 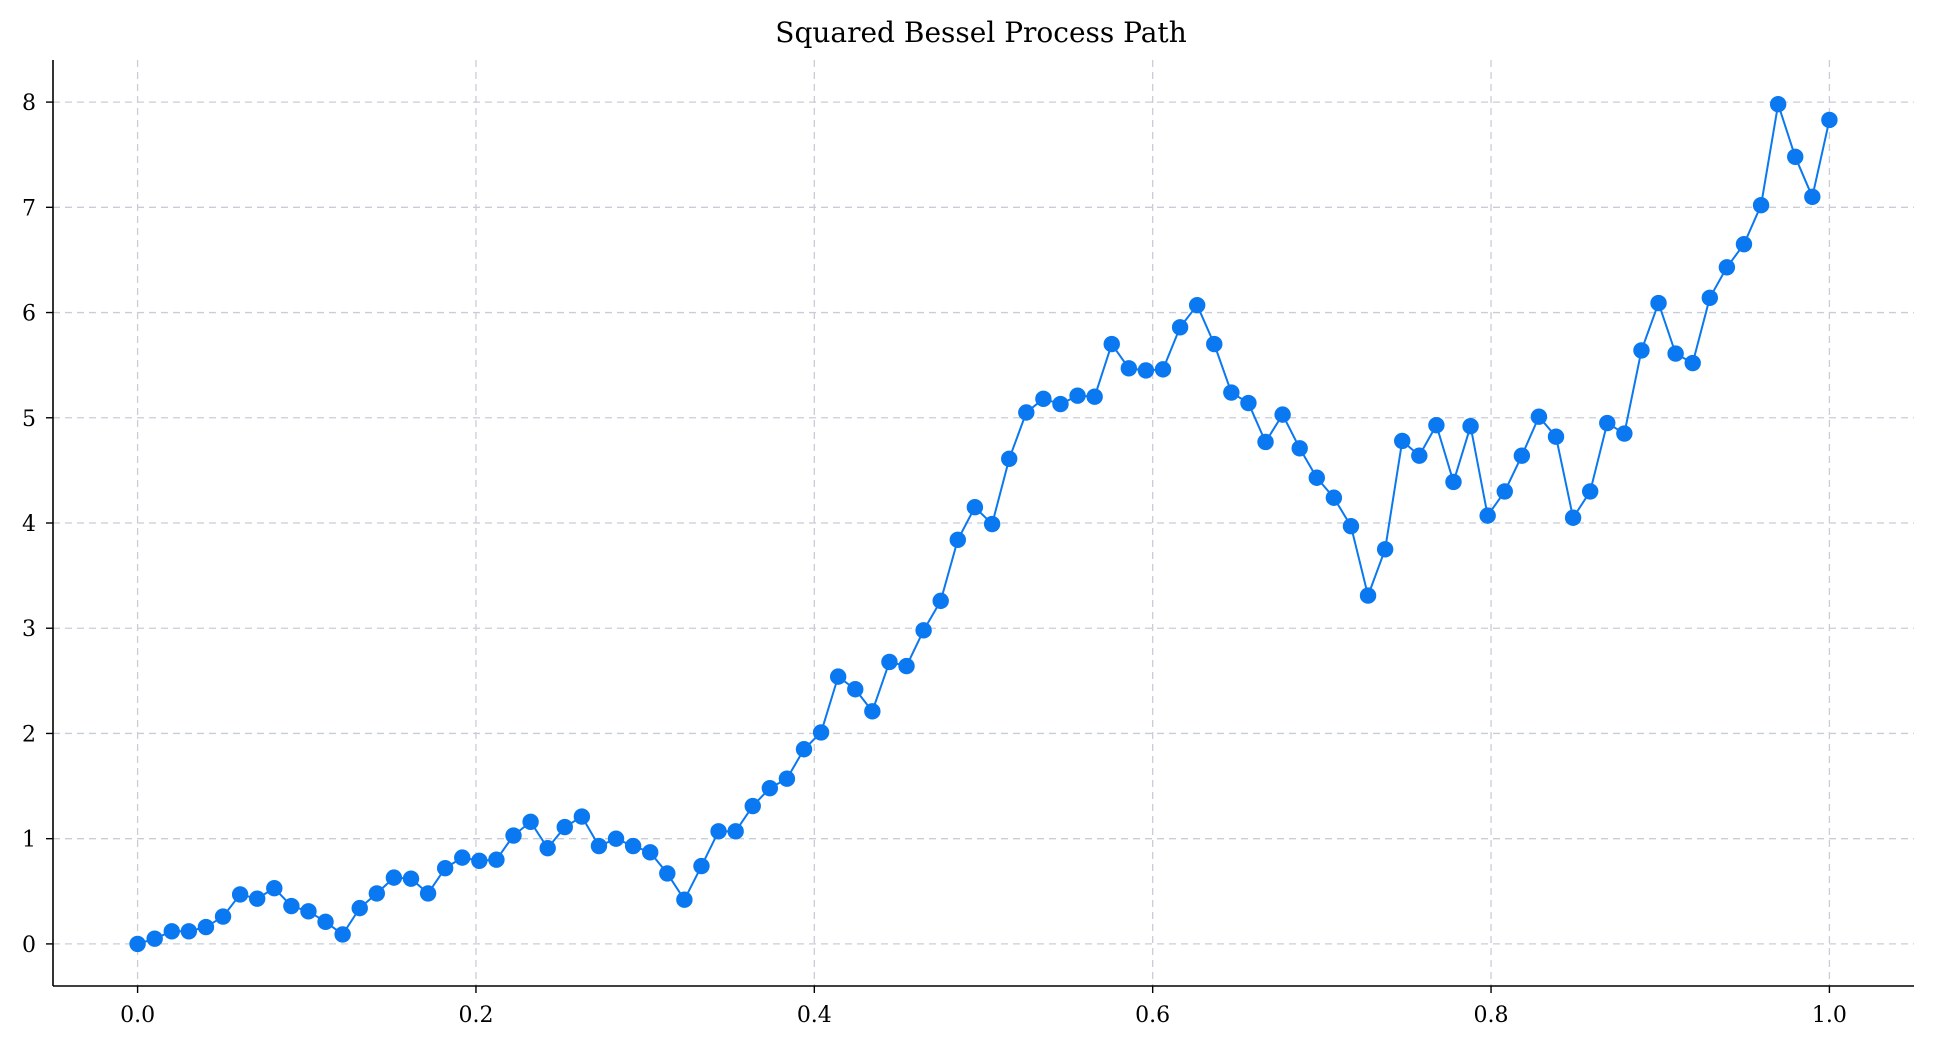 What do you see at coordinates (983, 1007) in the screenshot?
I see `x-ticks: 0.0 0.2 0.4 0.6 0.8 1.0` at bounding box center [983, 1007].